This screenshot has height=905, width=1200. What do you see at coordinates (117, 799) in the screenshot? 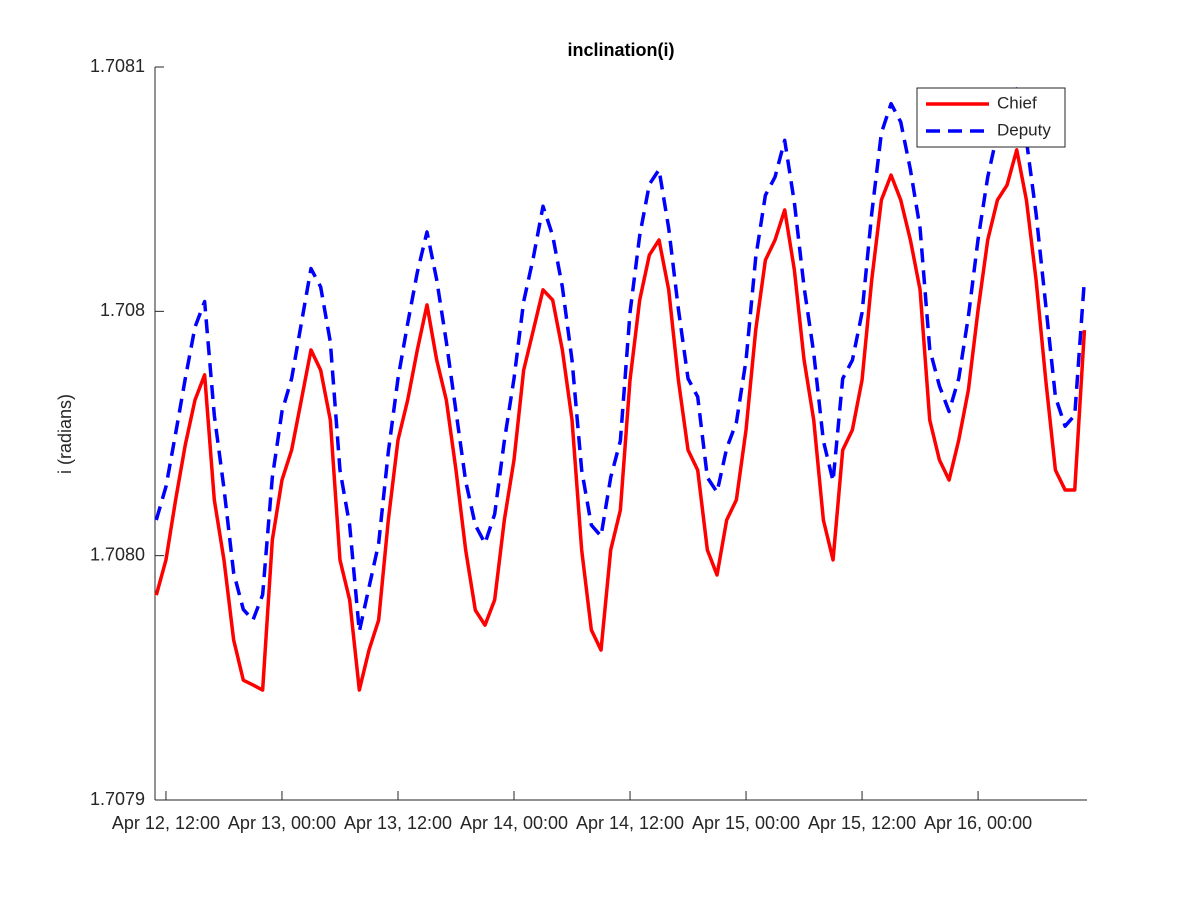
I see `y-tick-label: 1.7079` at bounding box center [117, 799].